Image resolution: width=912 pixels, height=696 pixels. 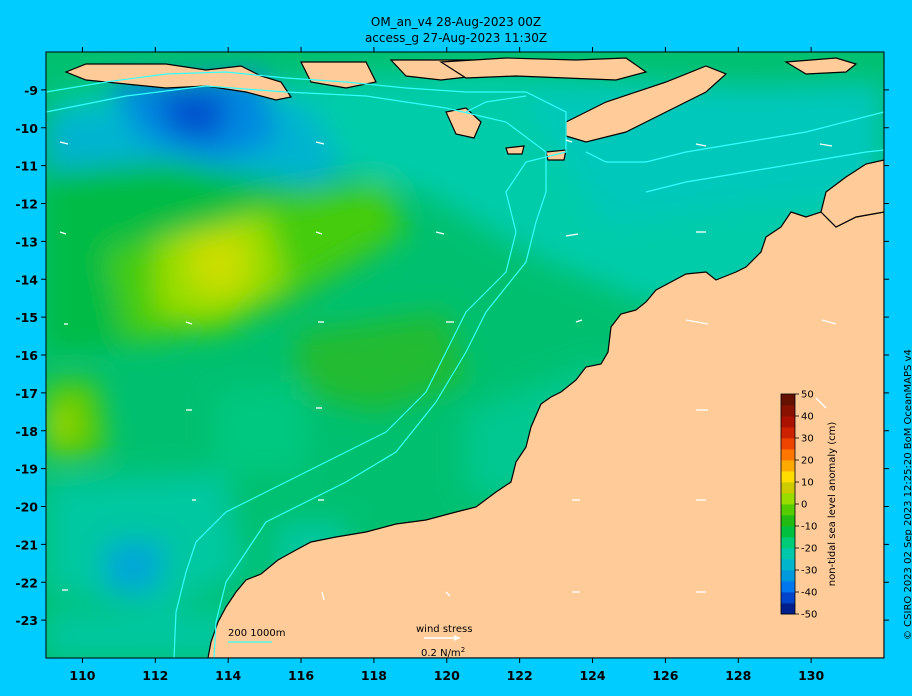 I want to click on colorbar-tick-label: -50, so click(x=809, y=615).